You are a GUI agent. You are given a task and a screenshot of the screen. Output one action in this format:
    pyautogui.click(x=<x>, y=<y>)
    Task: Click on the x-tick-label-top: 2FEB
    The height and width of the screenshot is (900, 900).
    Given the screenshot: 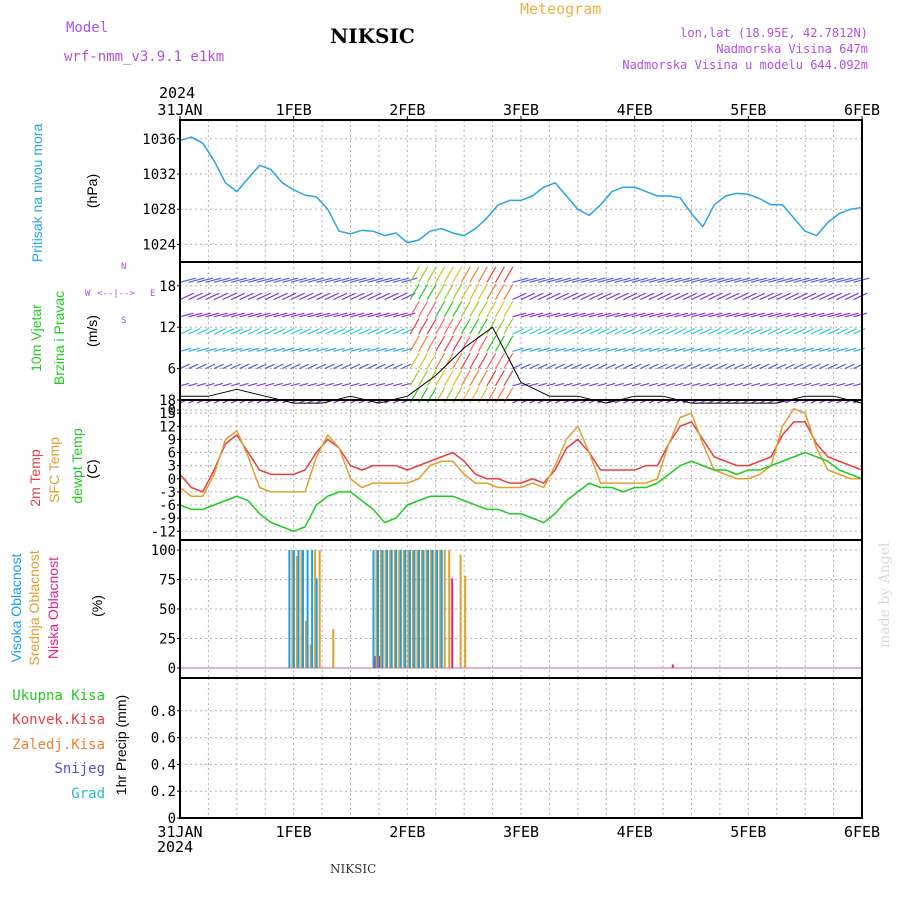 What is the action you would take?
    pyautogui.click(x=407, y=110)
    